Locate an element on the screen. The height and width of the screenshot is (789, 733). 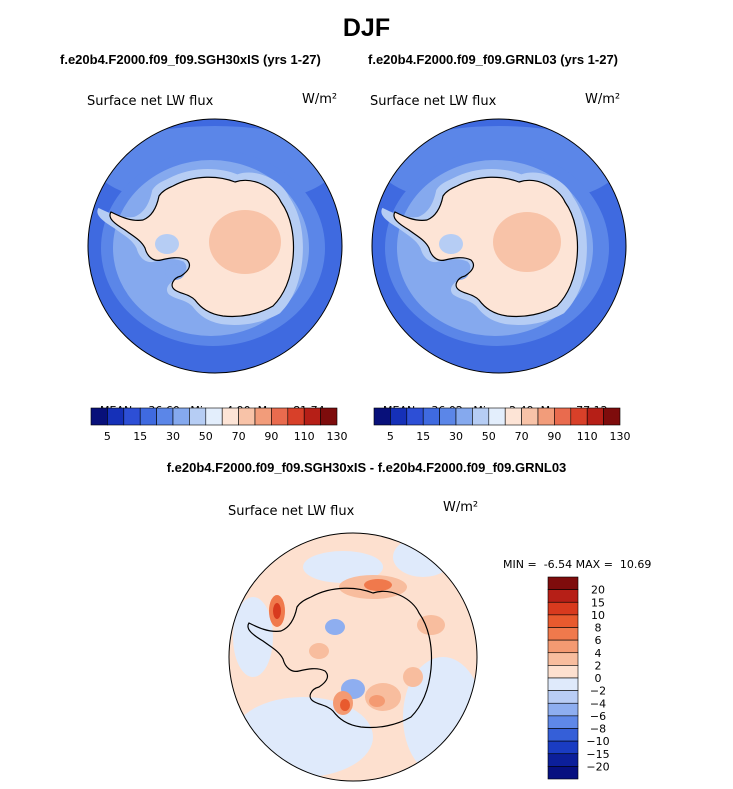
panel3-colorbar-tick-label: 6 is located at coordinates (598, 640).